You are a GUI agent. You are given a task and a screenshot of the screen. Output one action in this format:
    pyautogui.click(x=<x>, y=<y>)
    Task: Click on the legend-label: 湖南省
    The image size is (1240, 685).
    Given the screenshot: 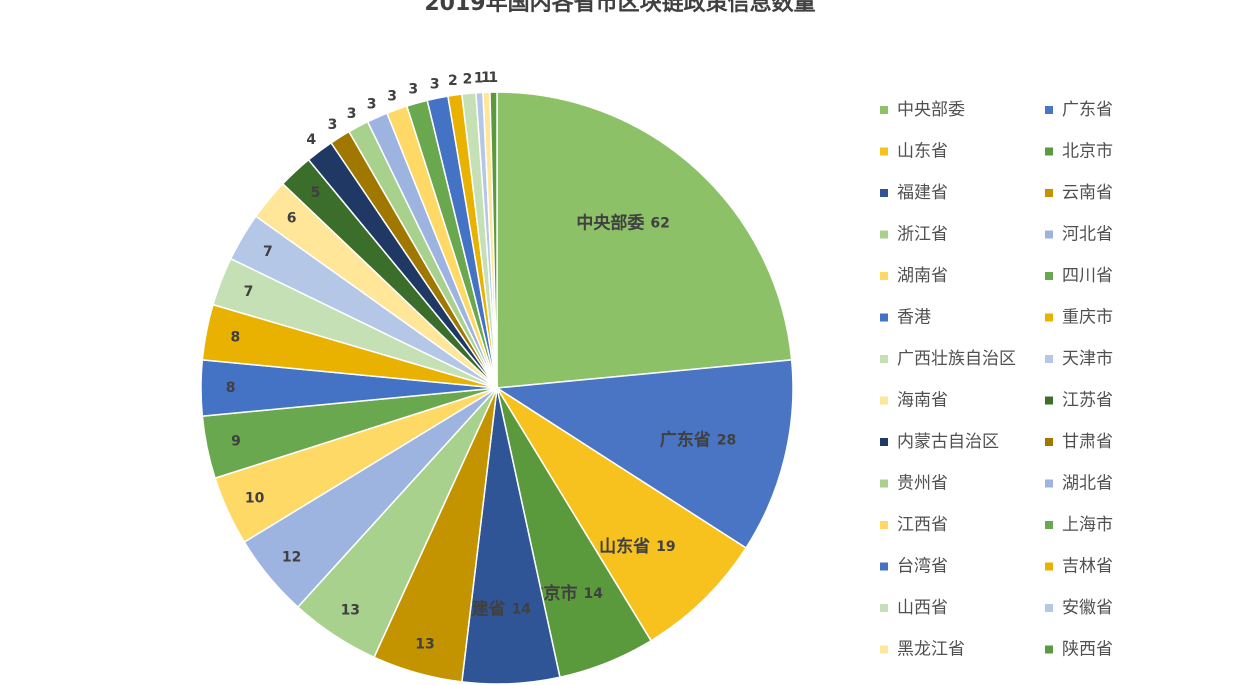 What is the action you would take?
    pyautogui.click(x=922, y=276)
    